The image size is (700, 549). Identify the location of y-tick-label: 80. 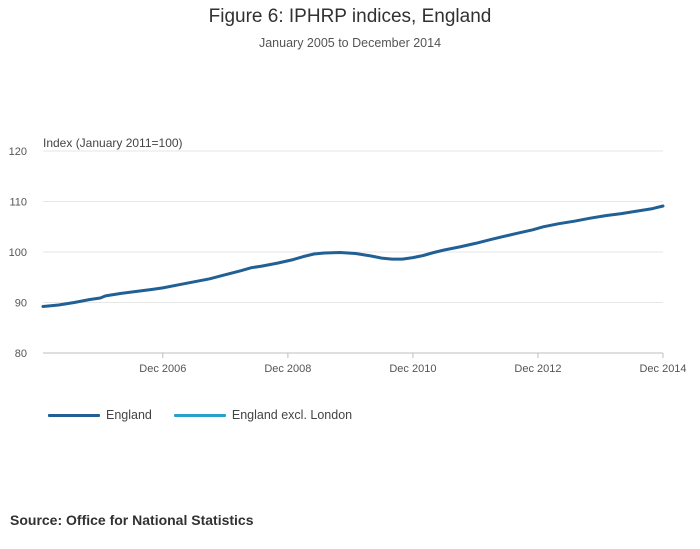
(21, 354).